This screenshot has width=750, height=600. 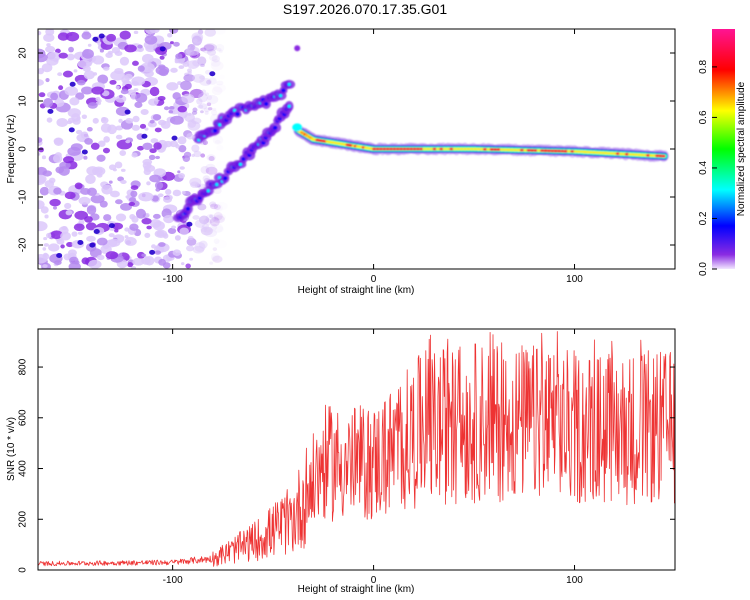 What do you see at coordinates (173, 279) in the screenshot?
I see `top-x-tick-label: -100` at bounding box center [173, 279].